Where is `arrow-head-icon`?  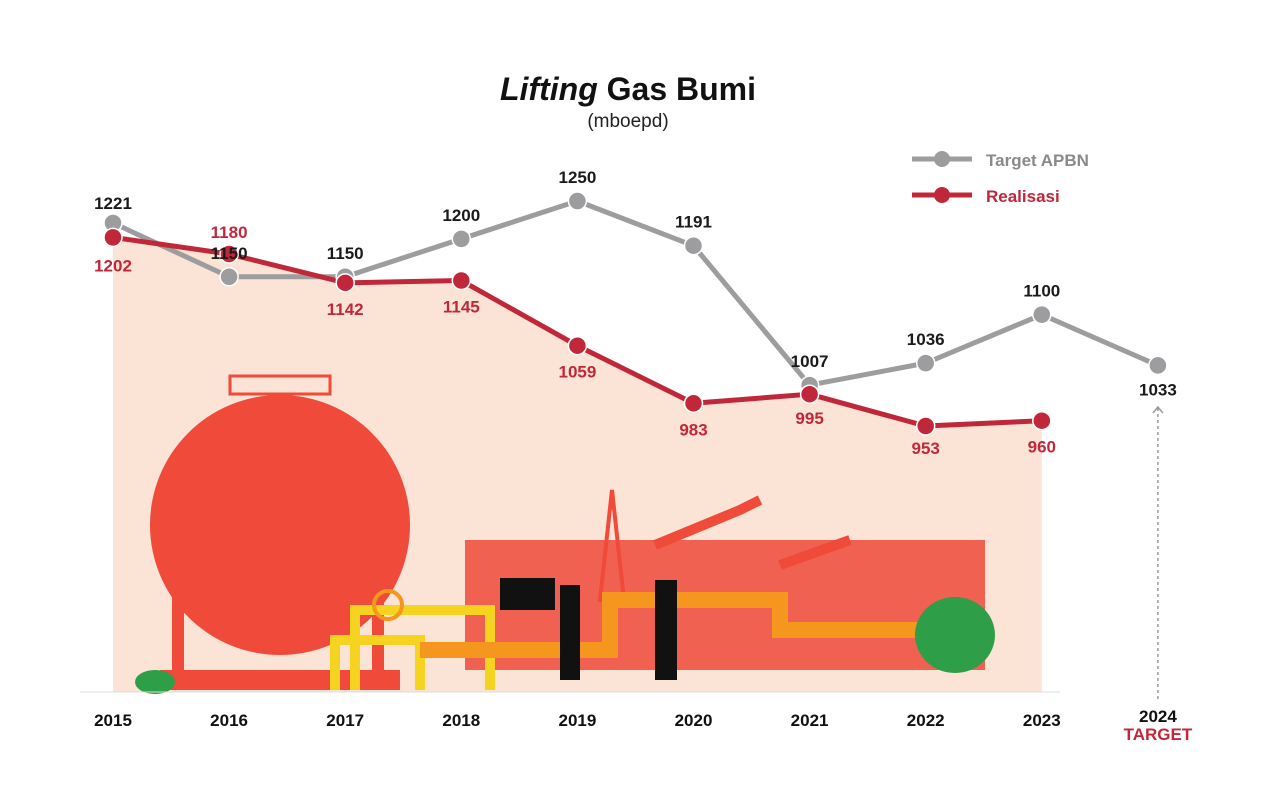
arrow-head-icon is located at coordinates (1158, 409).